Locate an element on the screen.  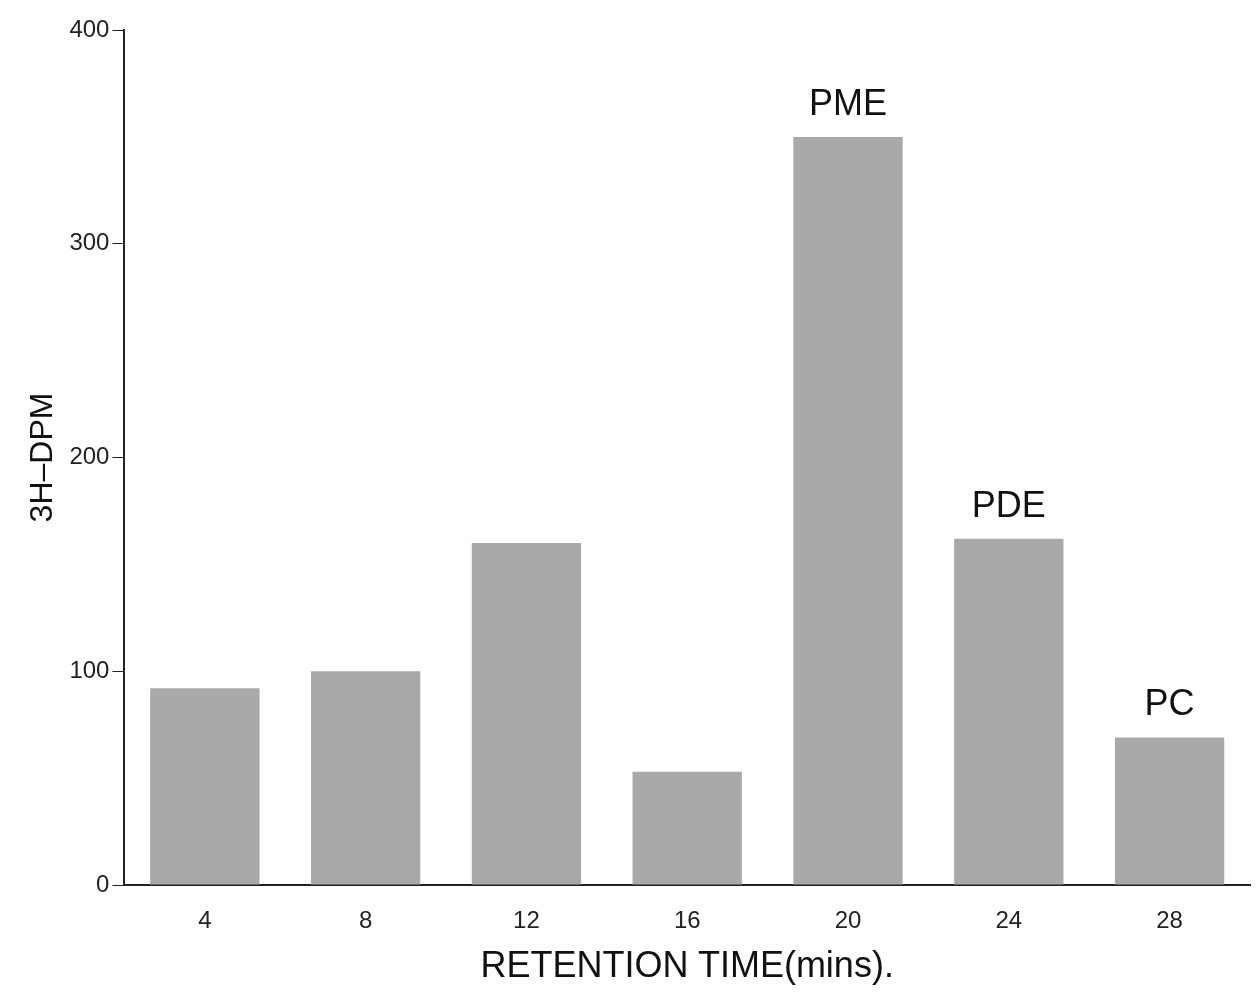
x-tick-label: 8 is located at coordinates (365, 920).